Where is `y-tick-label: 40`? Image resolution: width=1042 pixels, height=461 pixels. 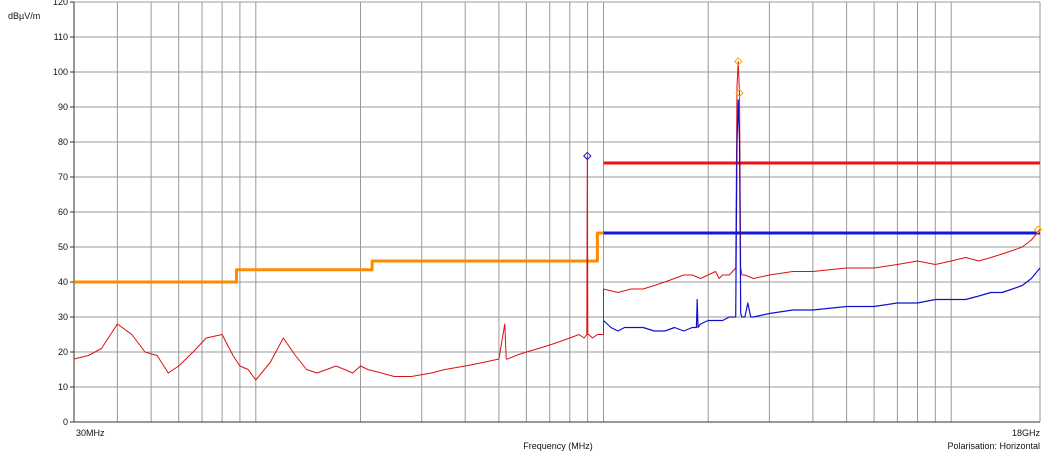 y-tick-label: 40 is located at coordinates (63, 282).